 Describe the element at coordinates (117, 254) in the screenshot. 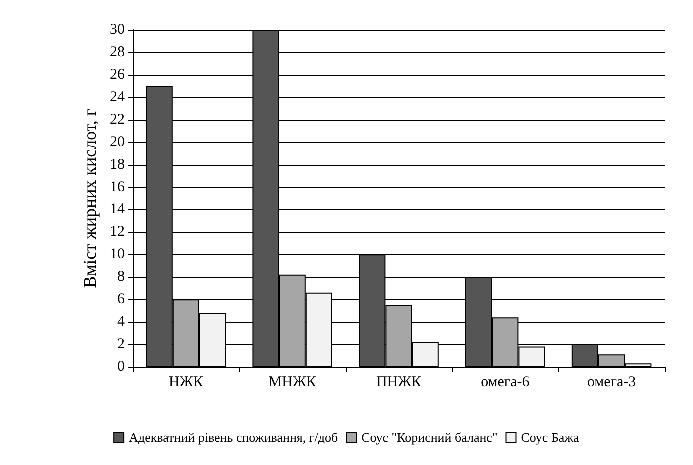

I see `y-tick-label: 10` at that location.